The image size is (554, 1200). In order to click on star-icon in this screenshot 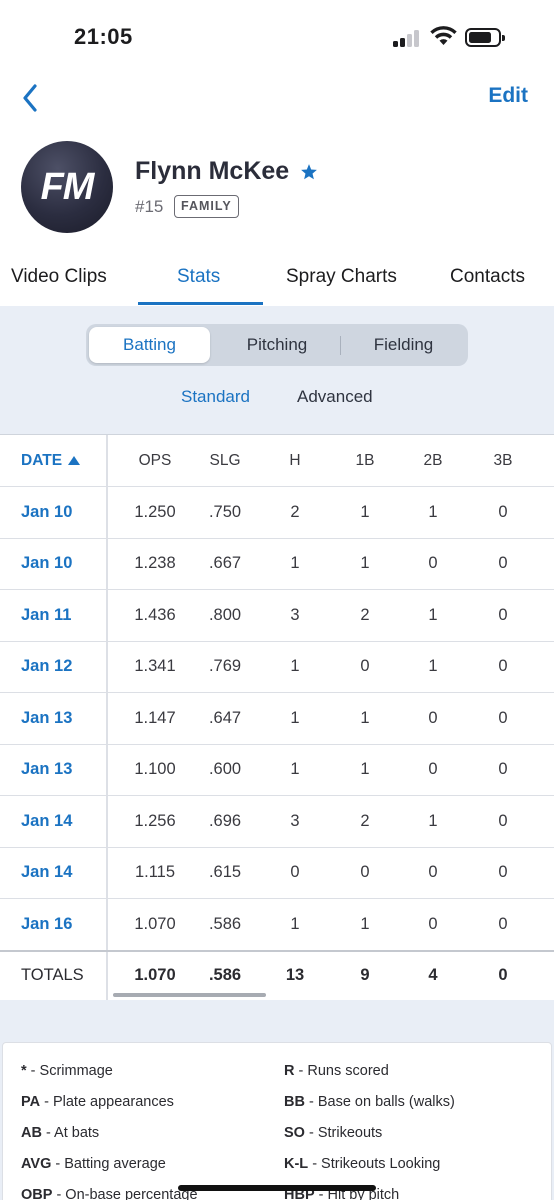, I will do `click(309, 172)`.